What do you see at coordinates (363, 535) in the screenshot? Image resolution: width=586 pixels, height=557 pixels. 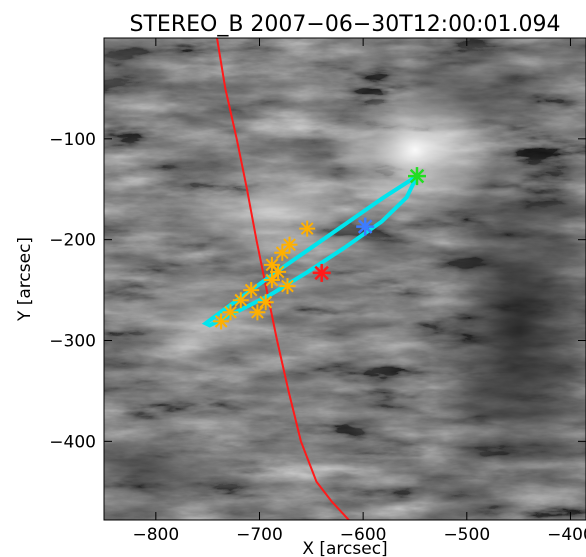 I see `x-tick-label: −600` at bounding box center [363, 535].